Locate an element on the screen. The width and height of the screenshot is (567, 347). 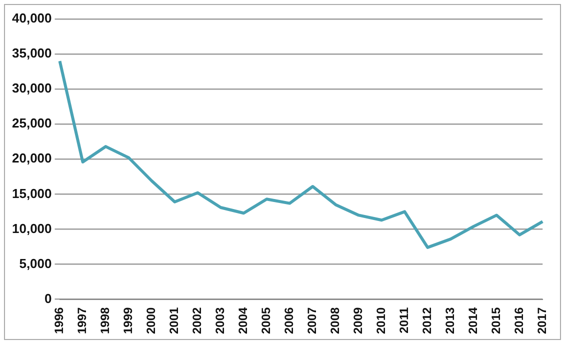
x-tick-label: 2009 is located at coordinates (357, 320).